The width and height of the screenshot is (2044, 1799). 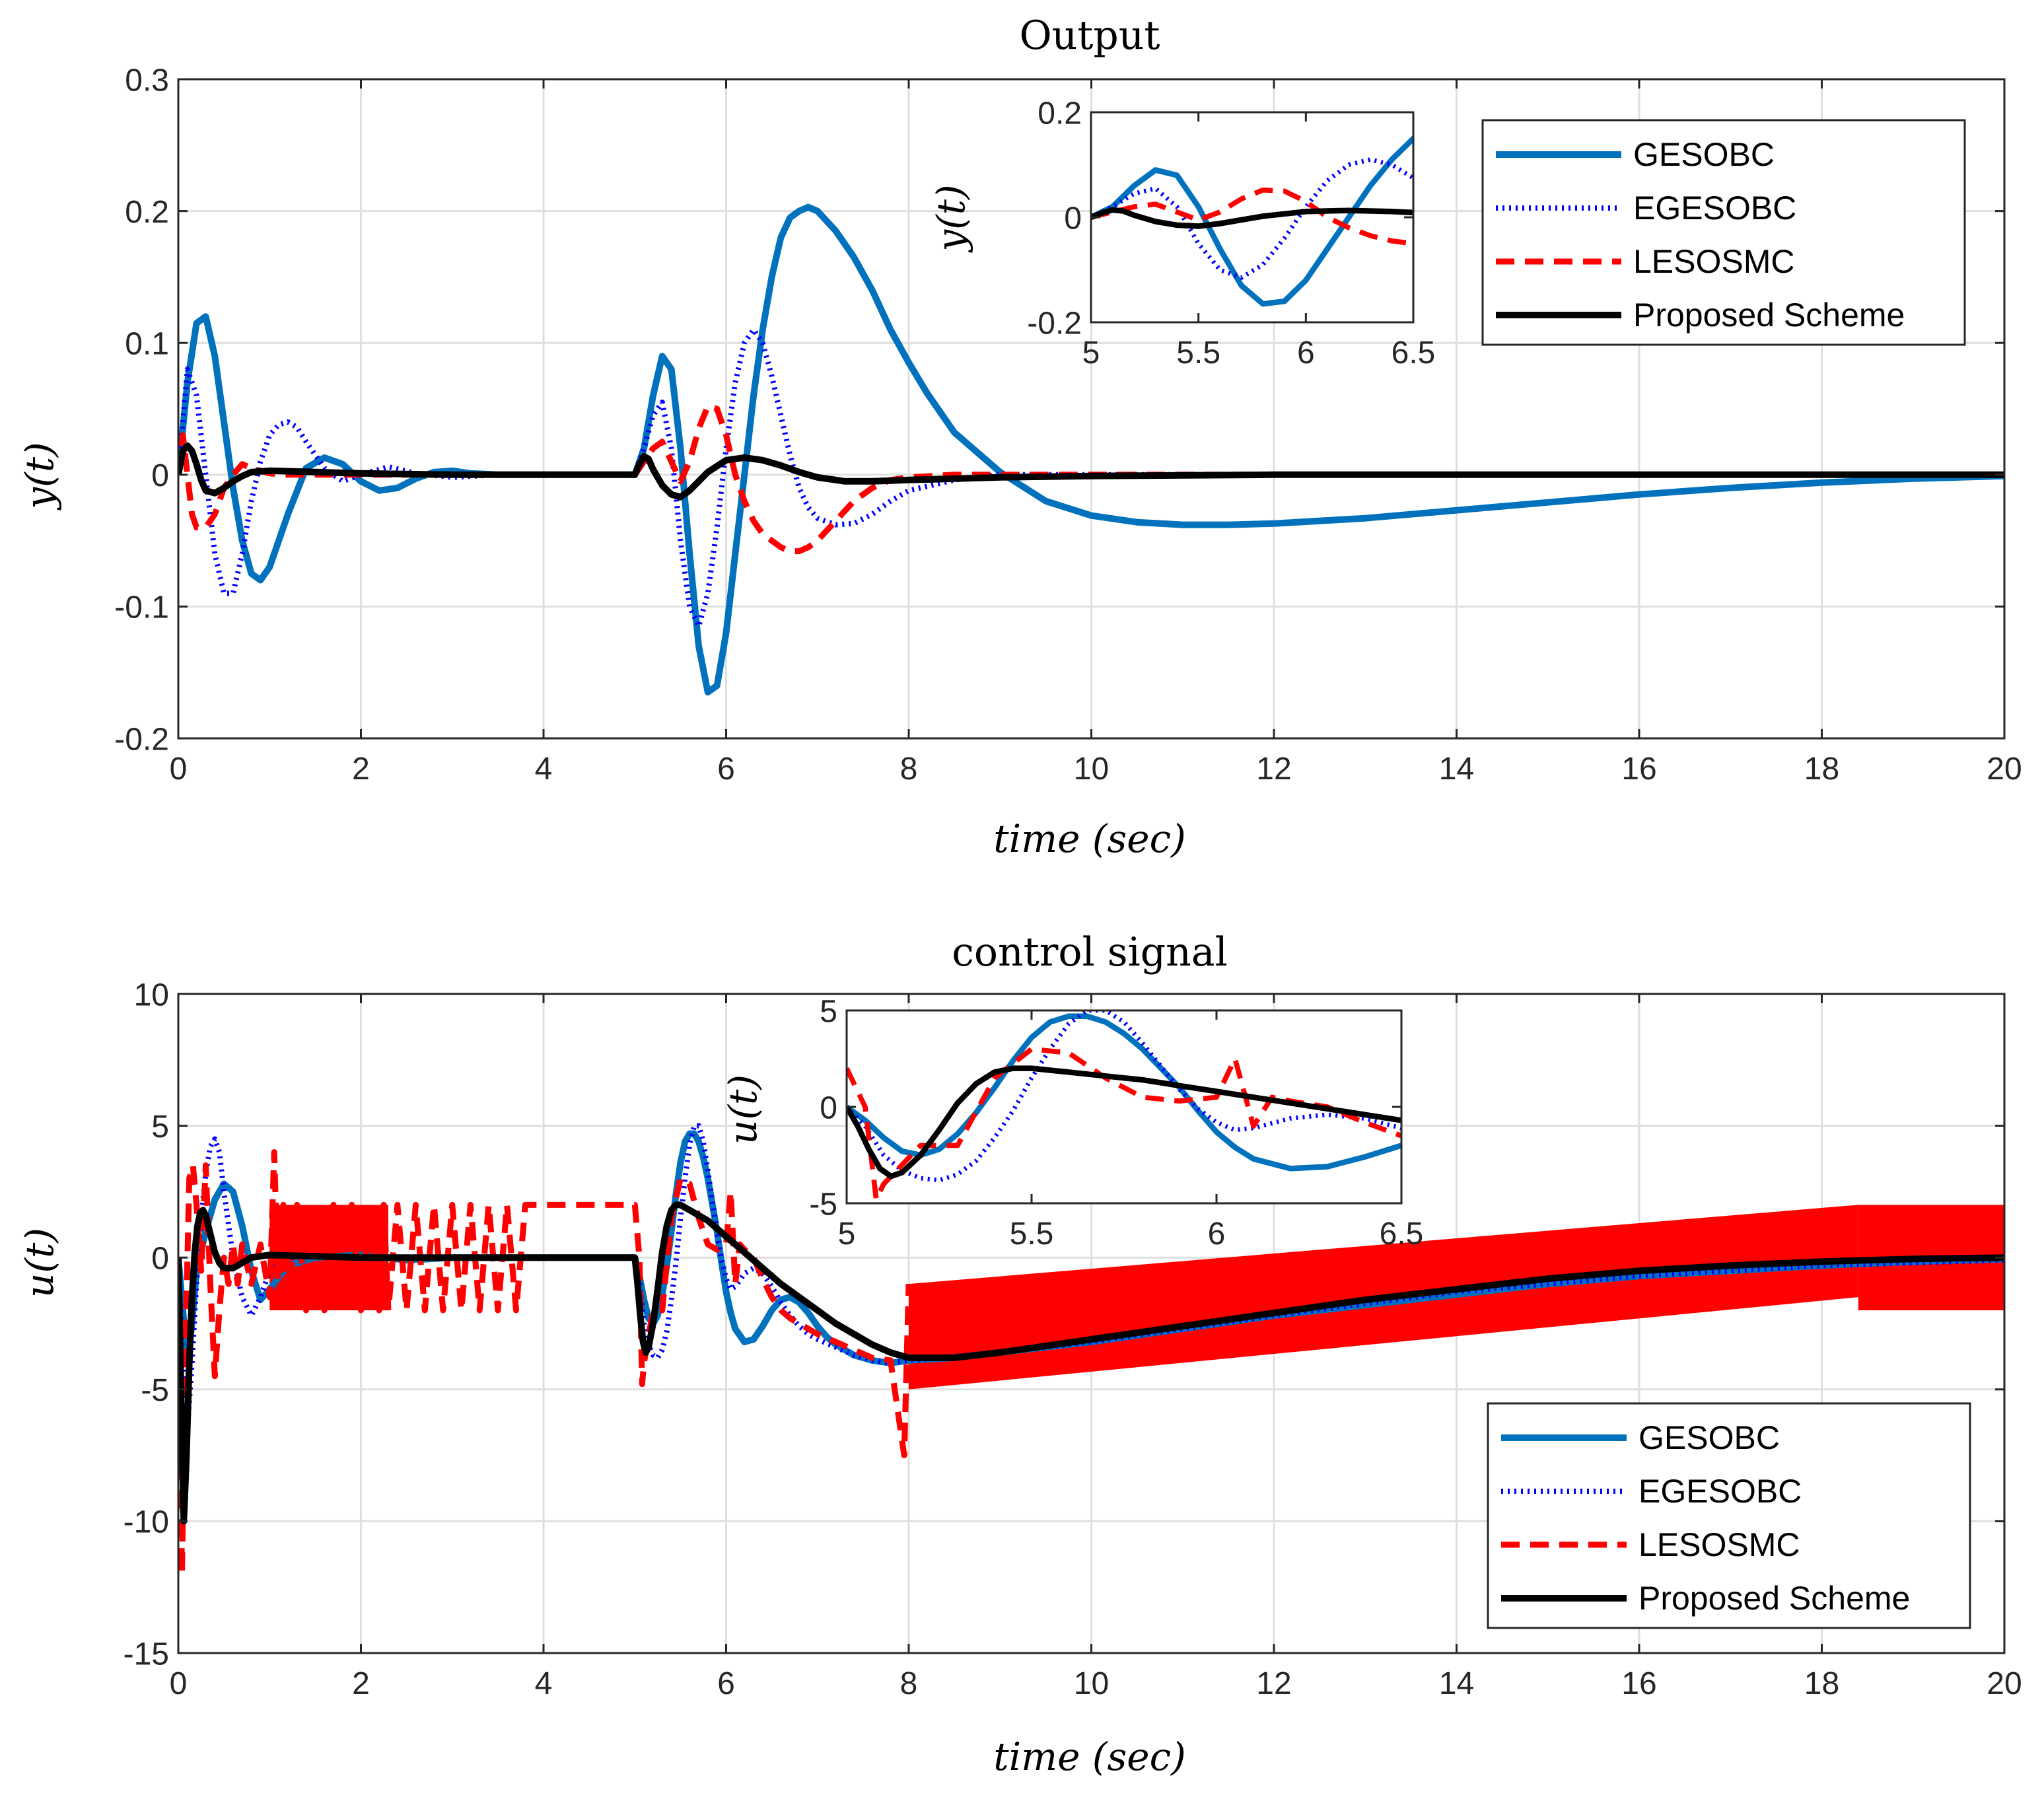 What do you see at coordinates (1720, 1491) in the screenshot?
I see `control-legend-label-egesobc: EGESOBC` at bounding box center [1720, 1491].